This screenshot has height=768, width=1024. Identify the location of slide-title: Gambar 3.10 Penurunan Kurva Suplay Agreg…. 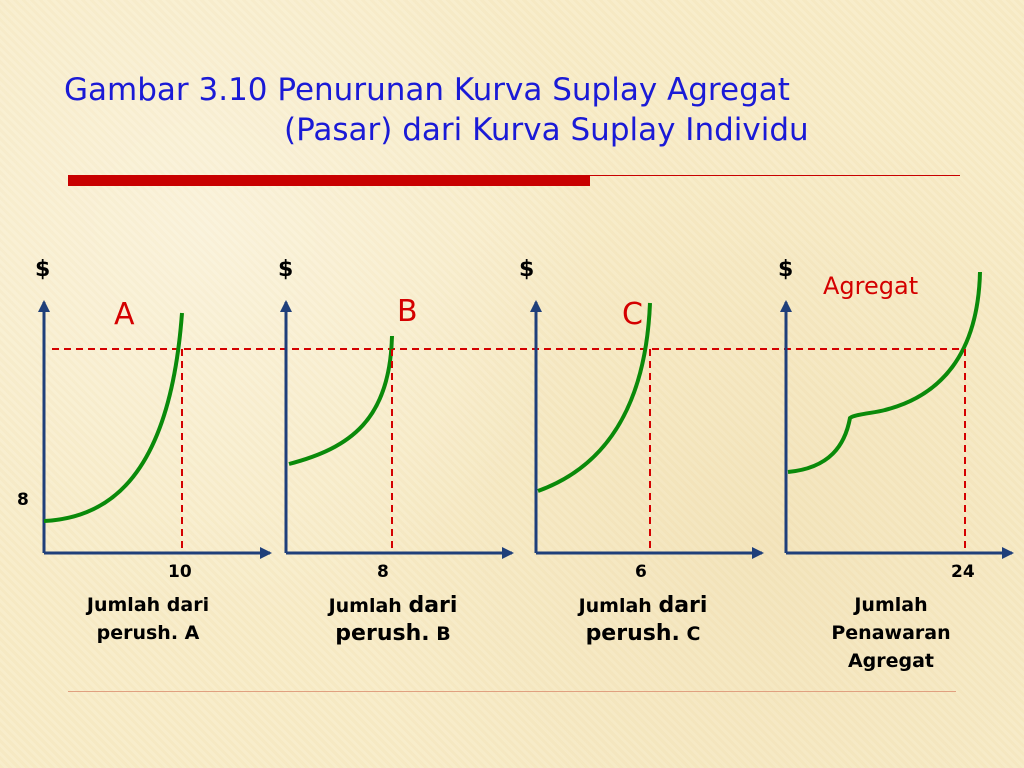
(475, 110).